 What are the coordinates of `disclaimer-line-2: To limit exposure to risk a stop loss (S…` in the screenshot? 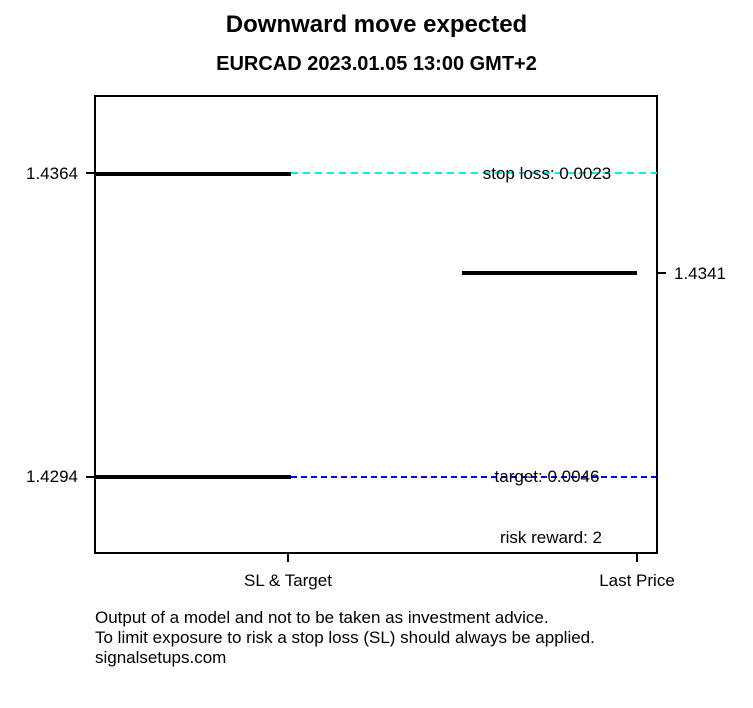 It's located at (345, 637).